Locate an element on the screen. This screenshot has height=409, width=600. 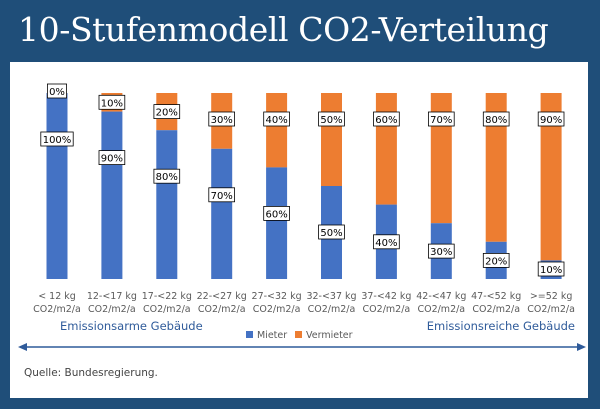
data-label-vermieter: 90% is located at coordinates (551, 120).